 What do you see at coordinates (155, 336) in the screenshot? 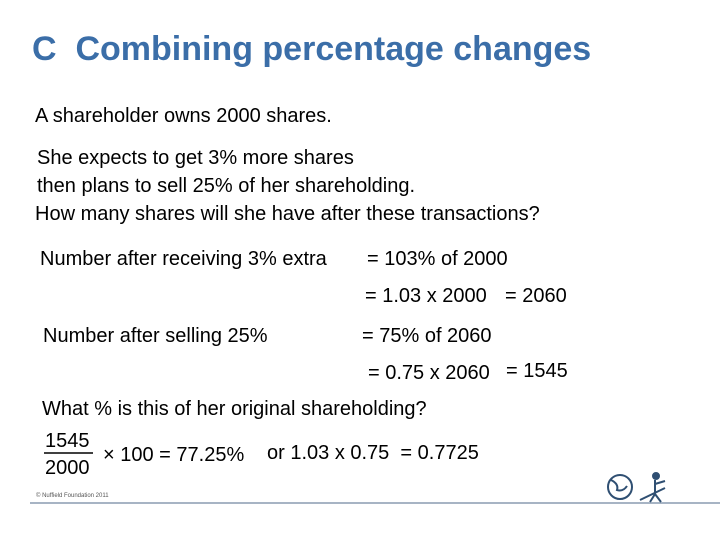
I see `step-label: Number after selling 25%` at bounding box center [155, 336].